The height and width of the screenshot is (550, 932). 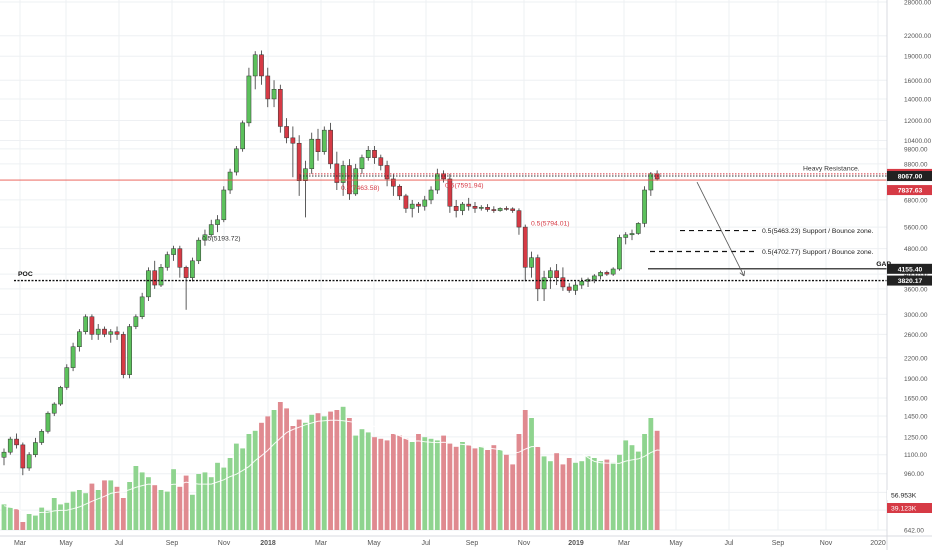 I want to click on y-tick-label: 2200.00, so click(x=916, y=358).